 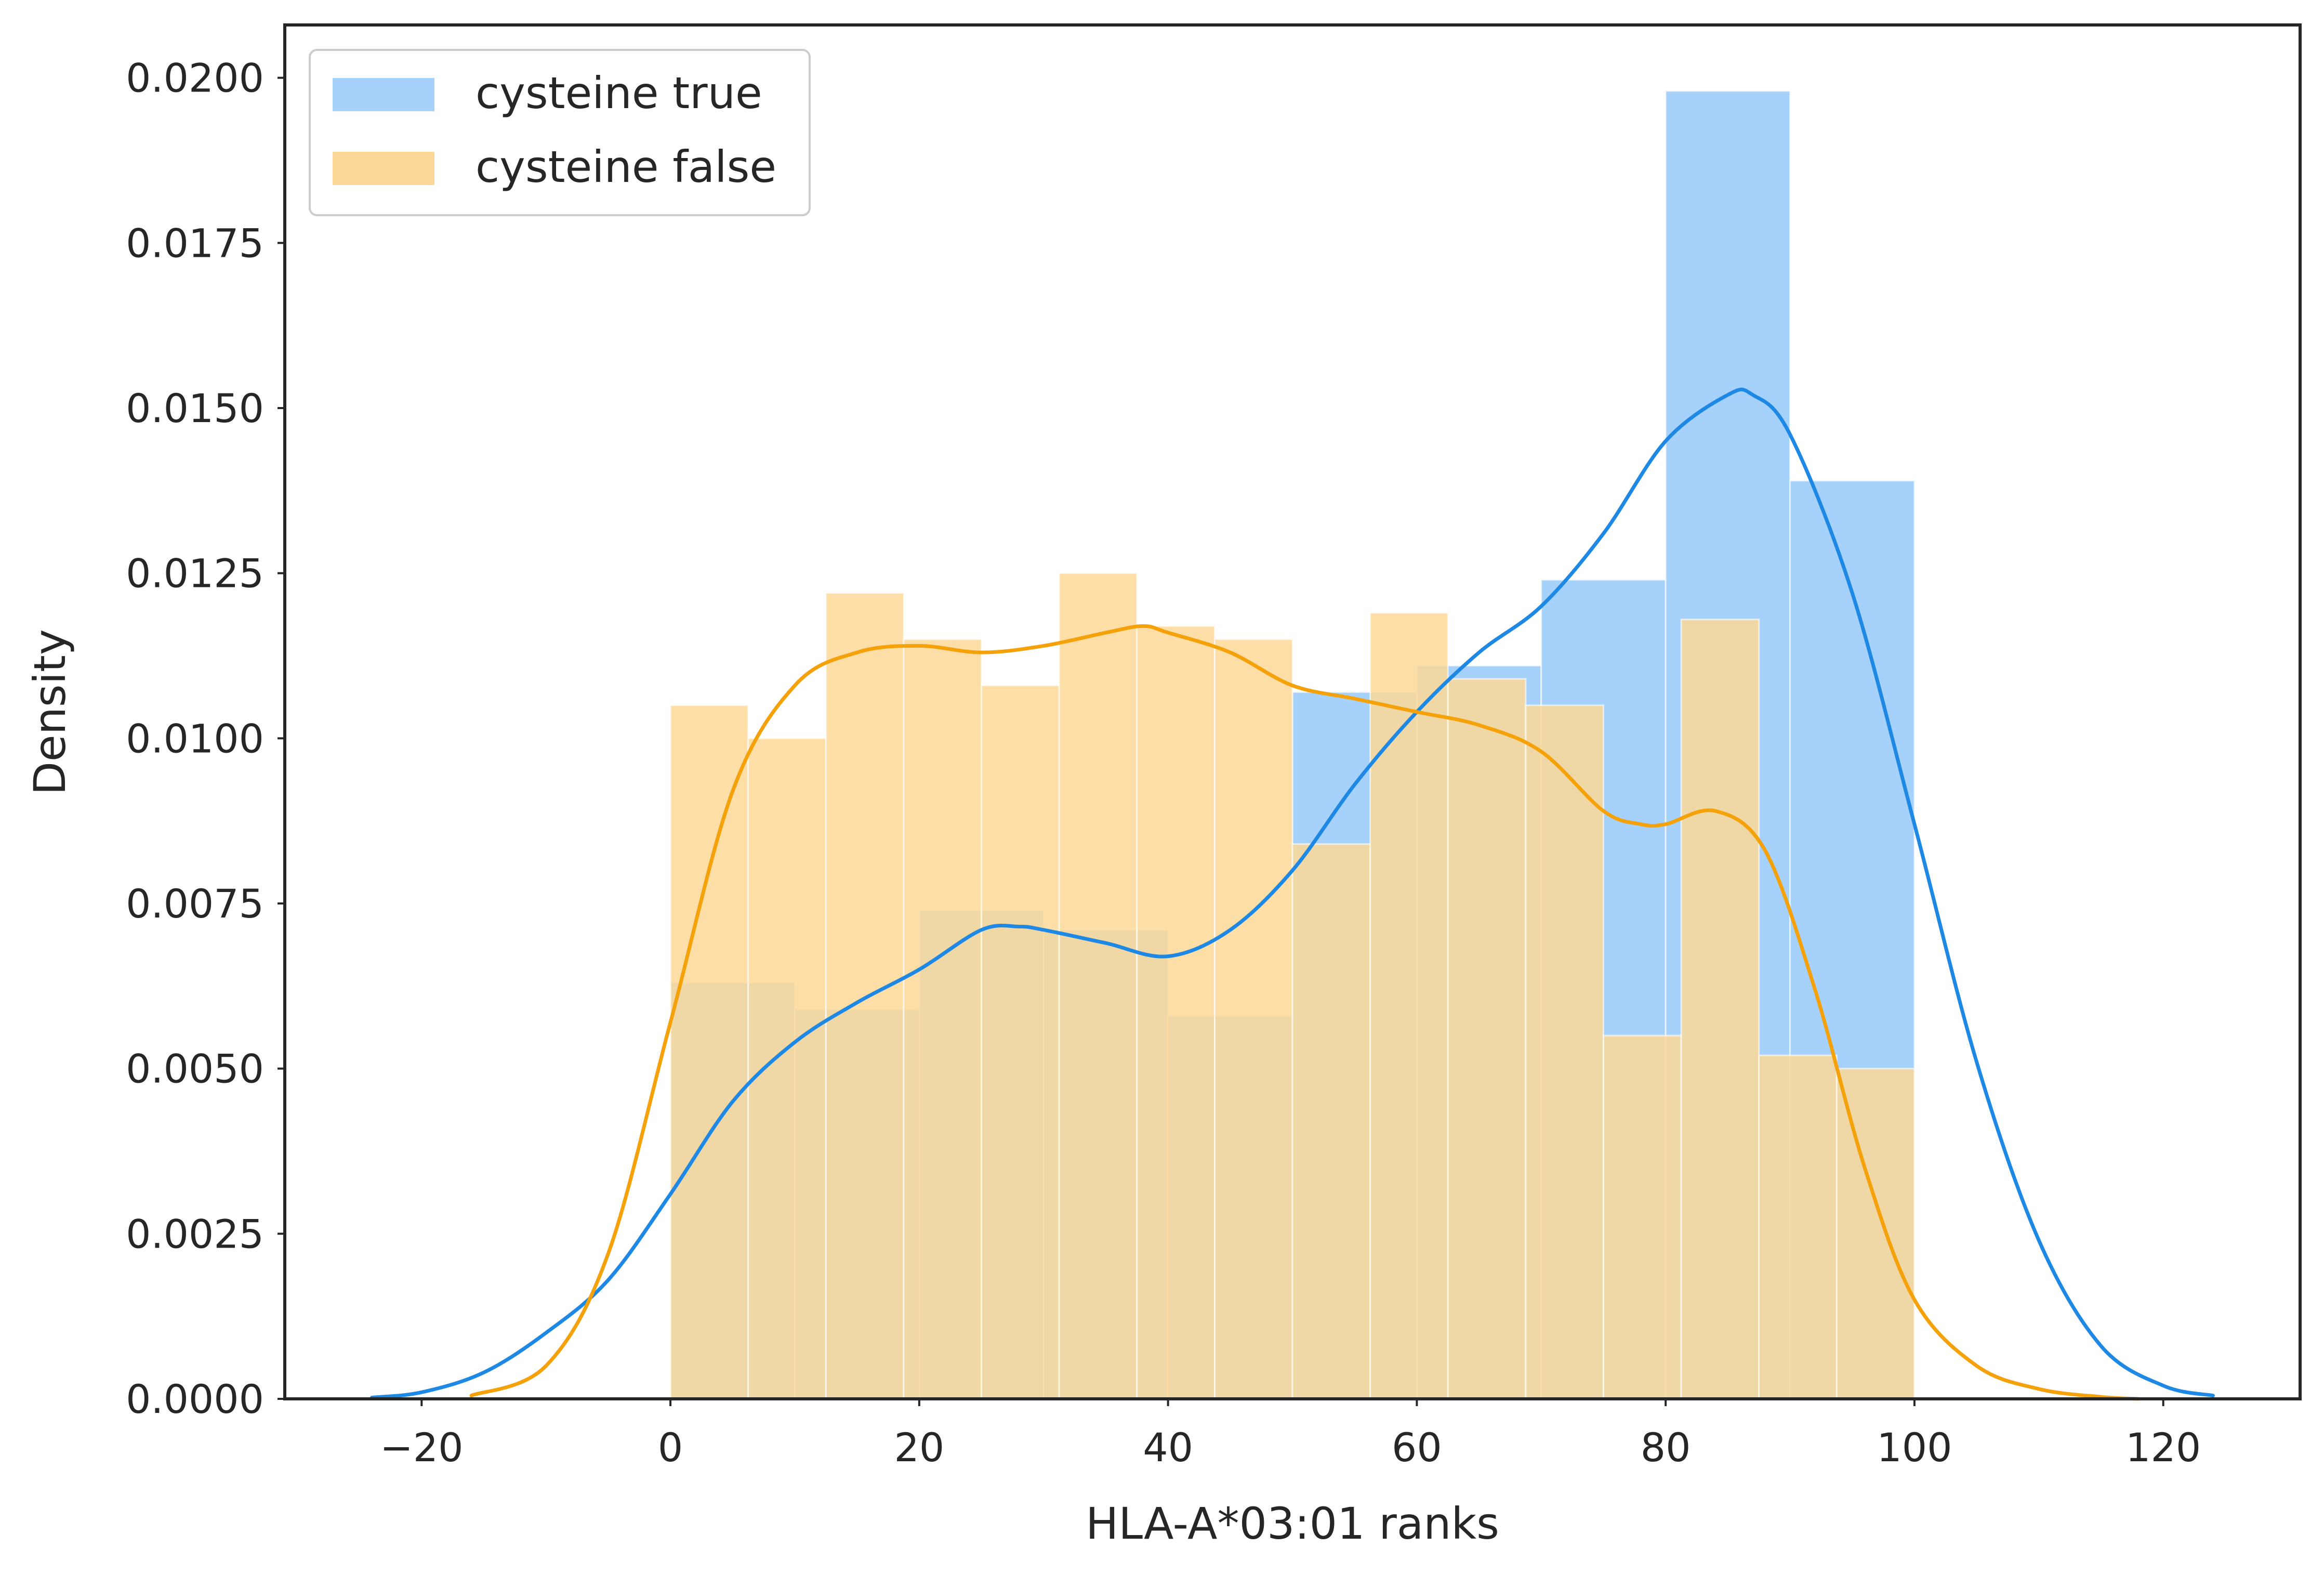 What do you see at coordinates (384, 94) in the screenshot?
I see `legend-swatch-cysteine-true` at bounding box center [384, 94].